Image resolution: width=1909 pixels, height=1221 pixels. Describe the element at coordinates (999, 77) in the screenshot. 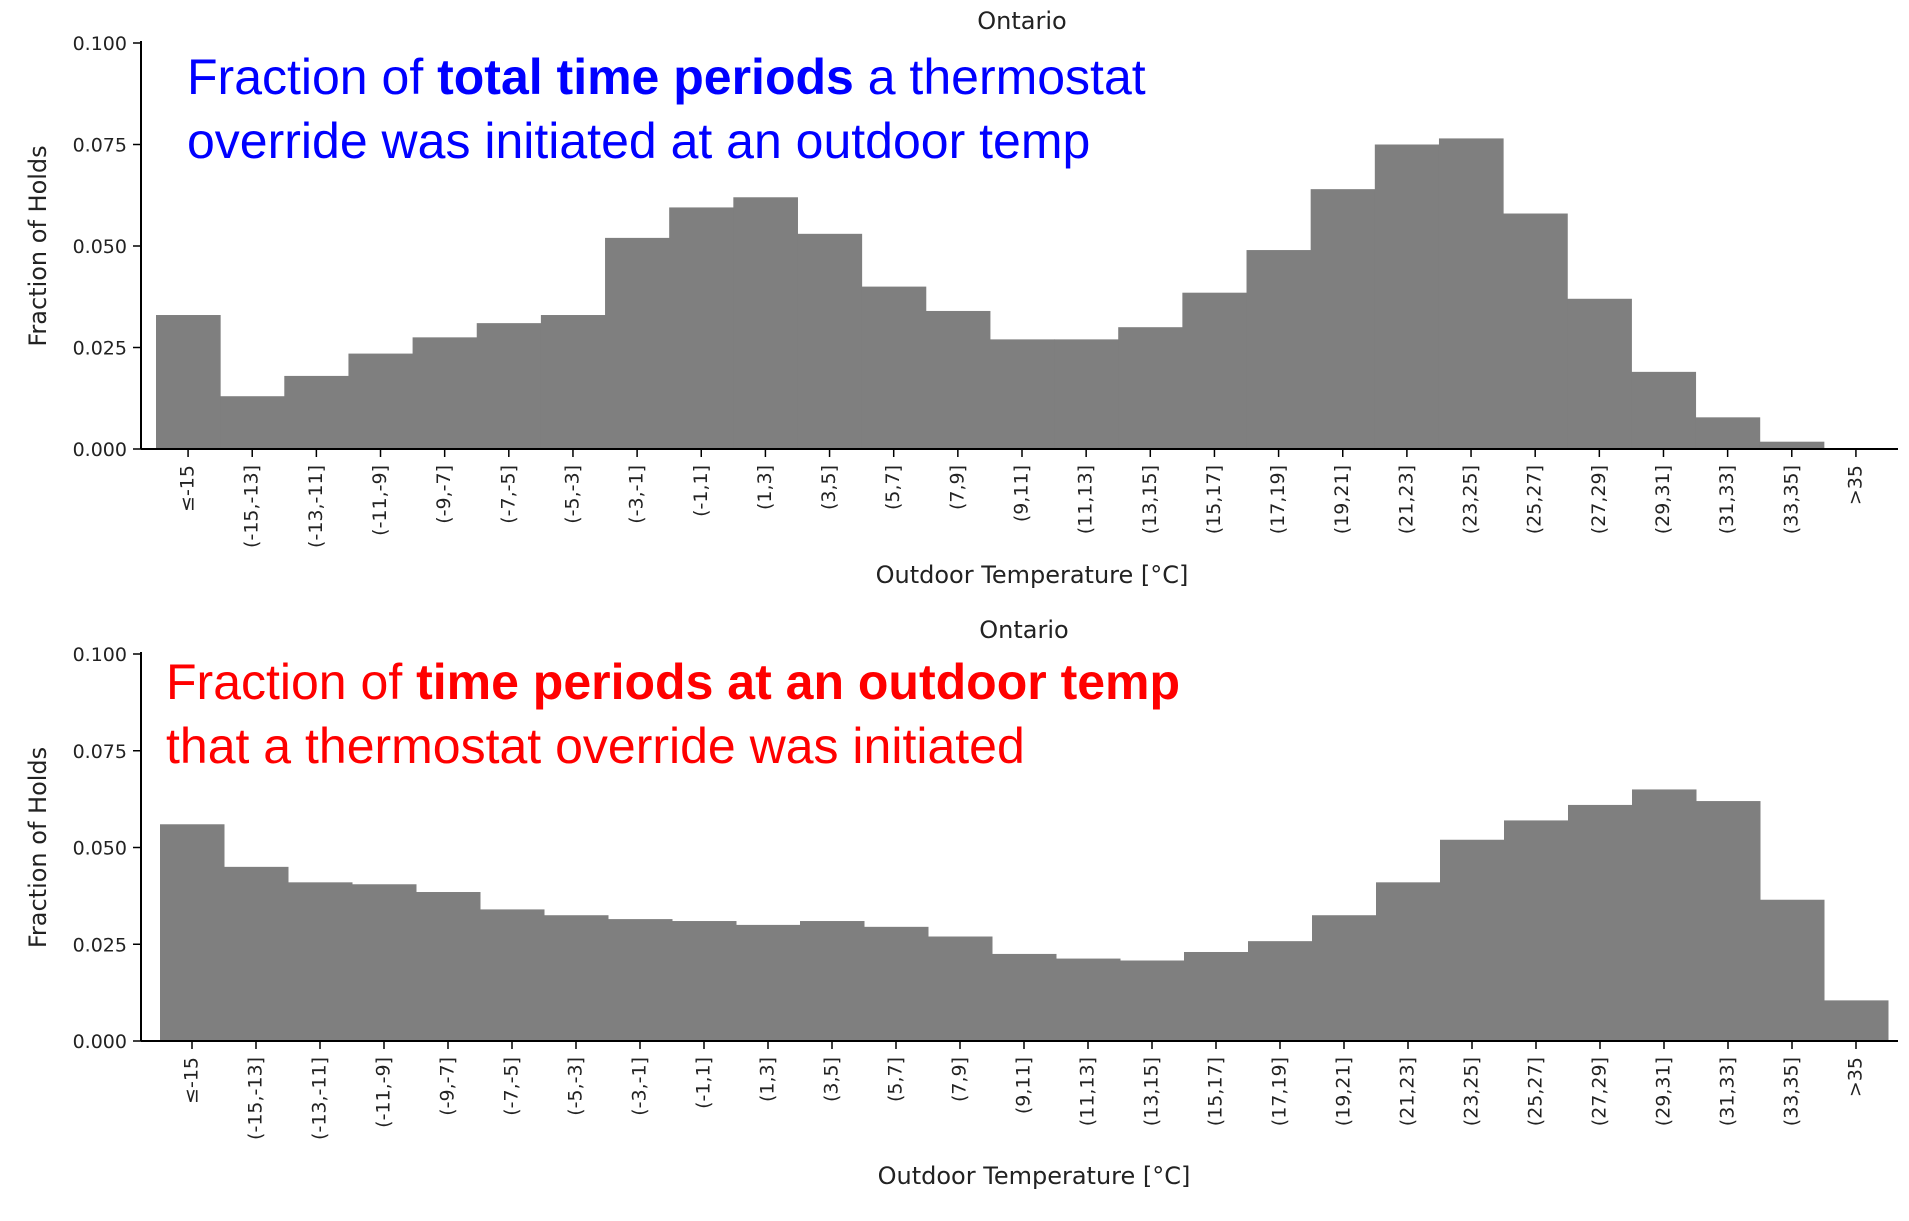

I see `annotation-top-post: a thermostat` at that location.